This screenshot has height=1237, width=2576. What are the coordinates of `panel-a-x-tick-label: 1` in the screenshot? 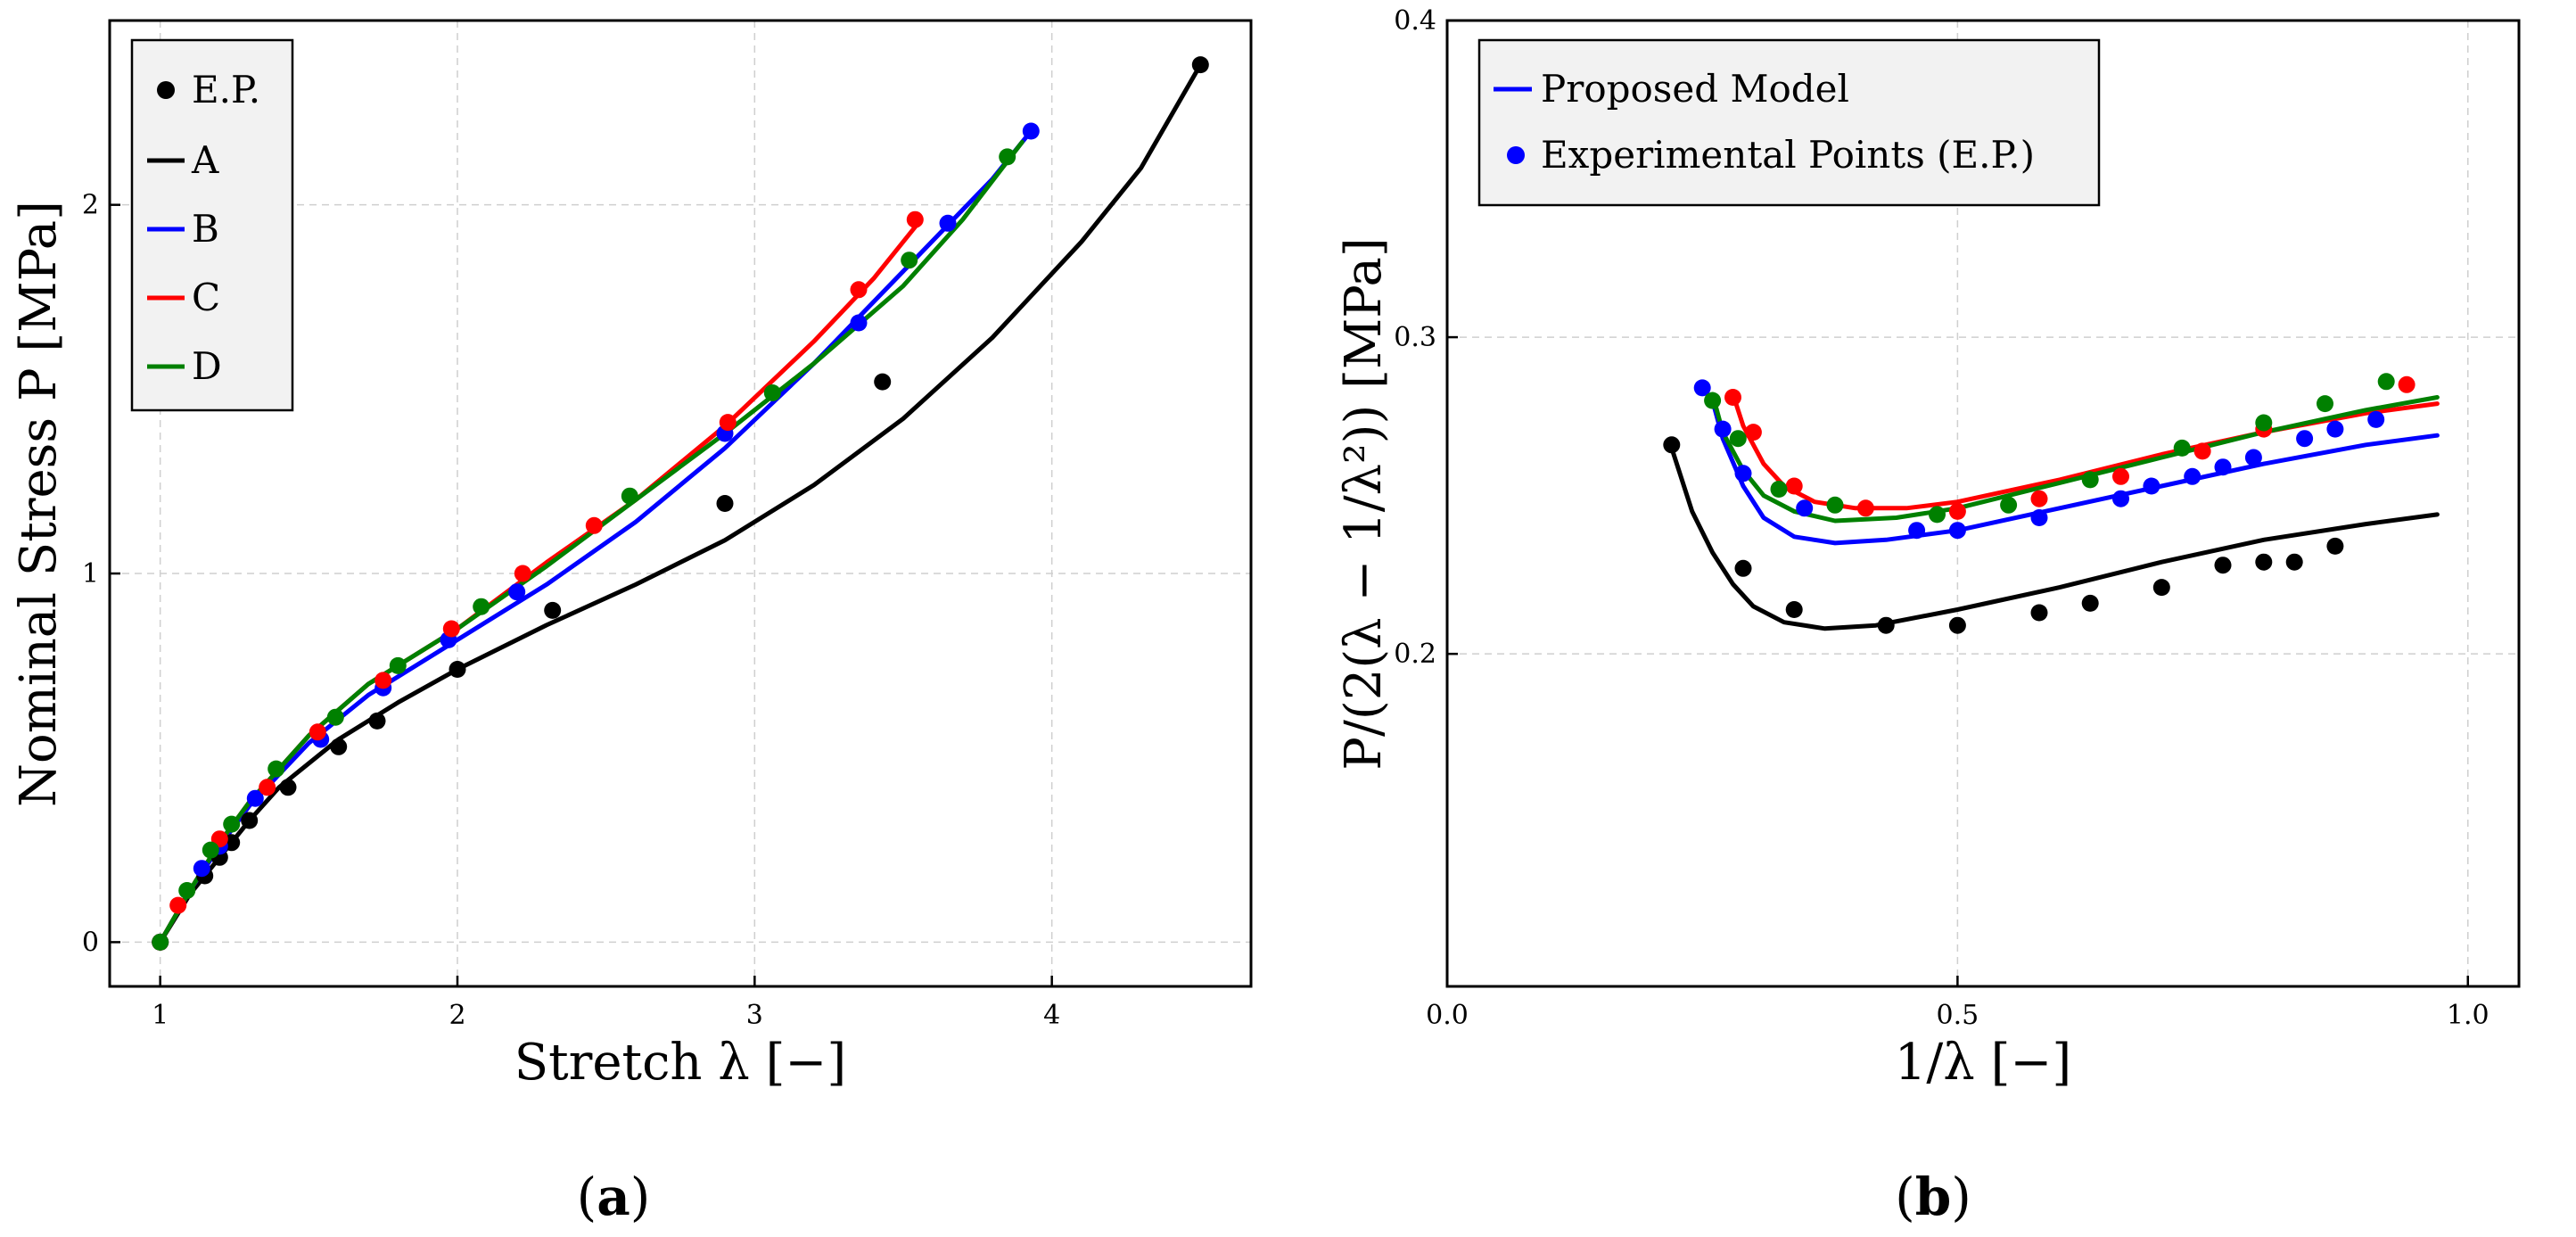 It's located at (160, 1016).